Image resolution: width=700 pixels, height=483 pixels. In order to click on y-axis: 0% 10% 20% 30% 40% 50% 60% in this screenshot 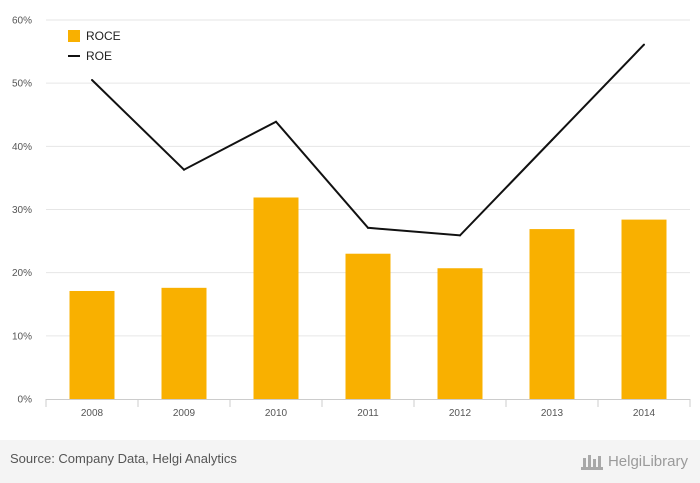, I will do `click(22, 211)`.